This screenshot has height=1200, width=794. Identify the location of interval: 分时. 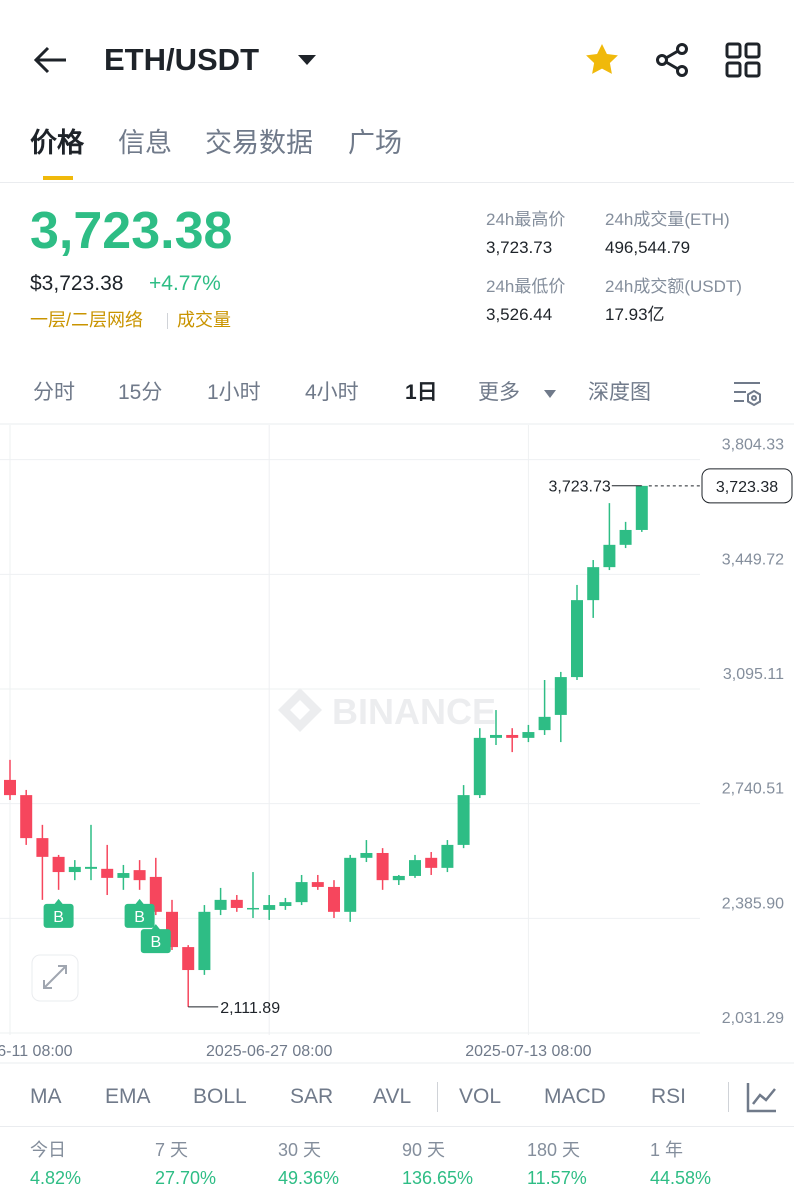
(54, 392).